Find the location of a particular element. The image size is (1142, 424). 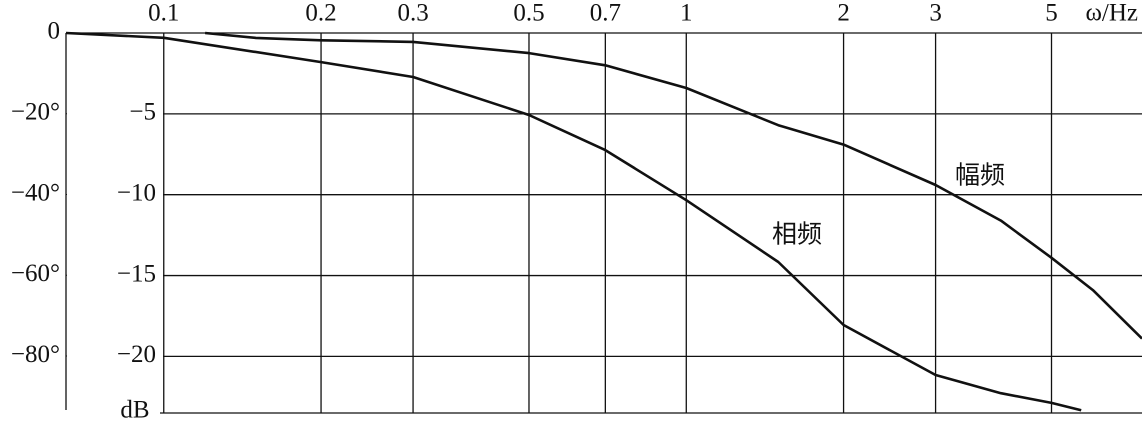

y-tick-label: −20 is located at coordinates (136, 354).